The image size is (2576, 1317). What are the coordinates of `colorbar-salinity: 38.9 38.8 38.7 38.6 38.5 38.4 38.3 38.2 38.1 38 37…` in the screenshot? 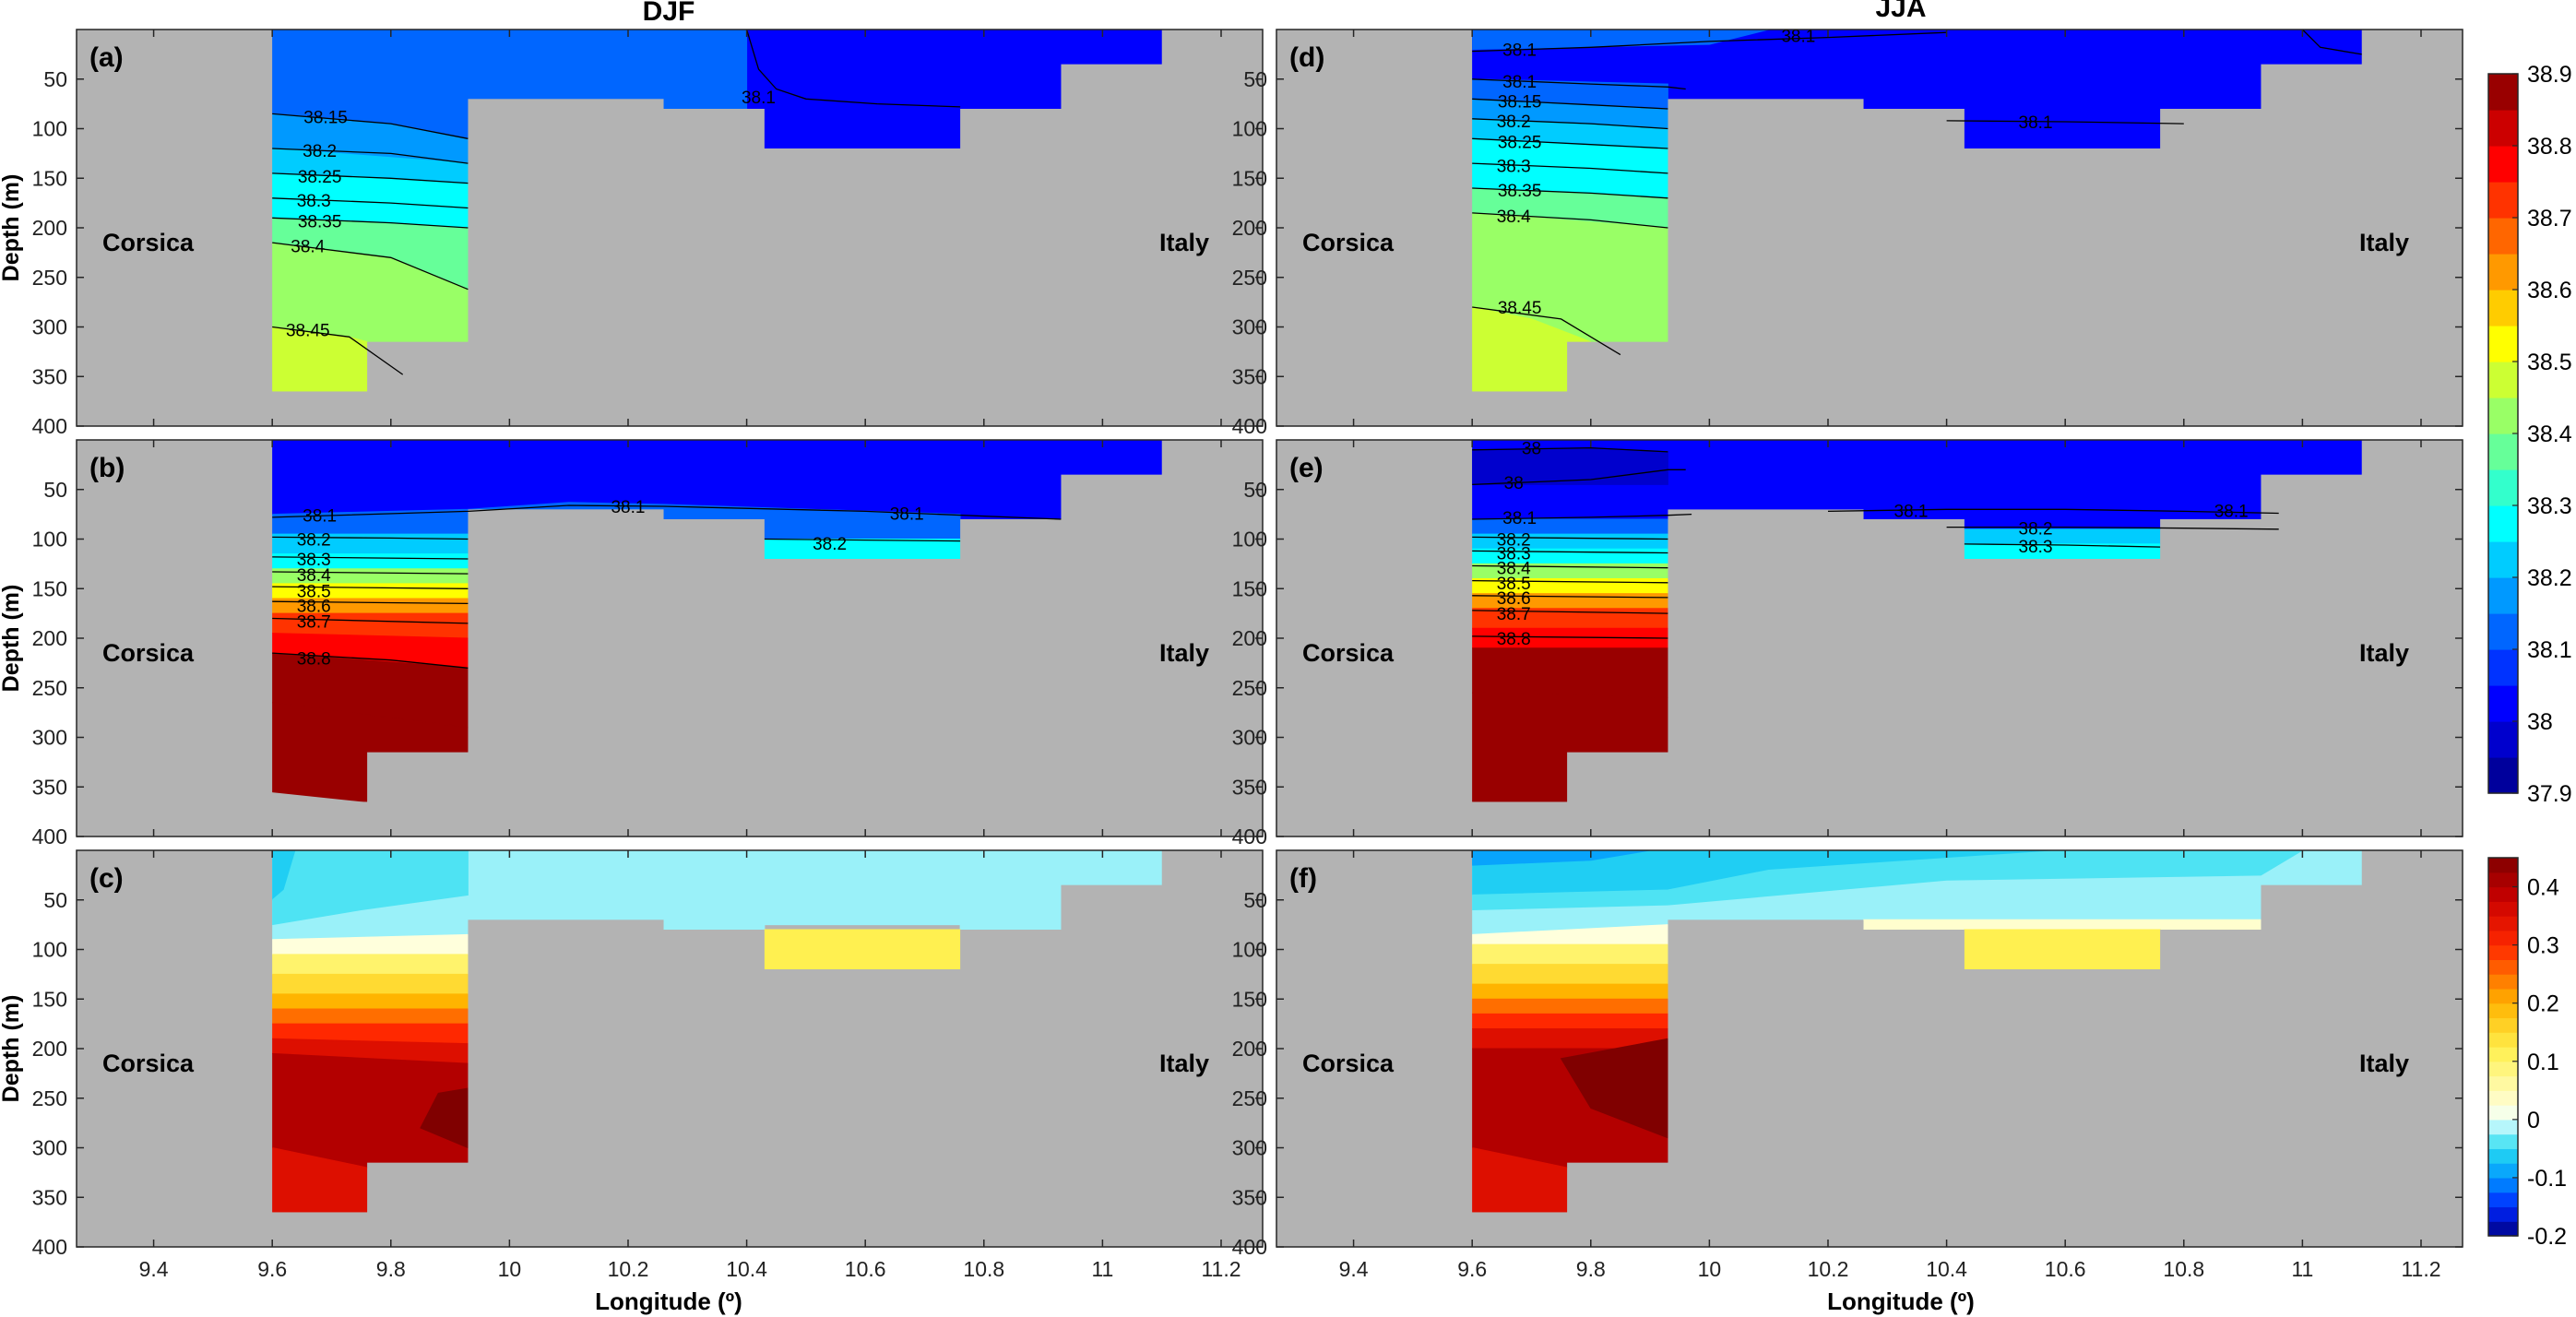 It's located at (2529, 435).